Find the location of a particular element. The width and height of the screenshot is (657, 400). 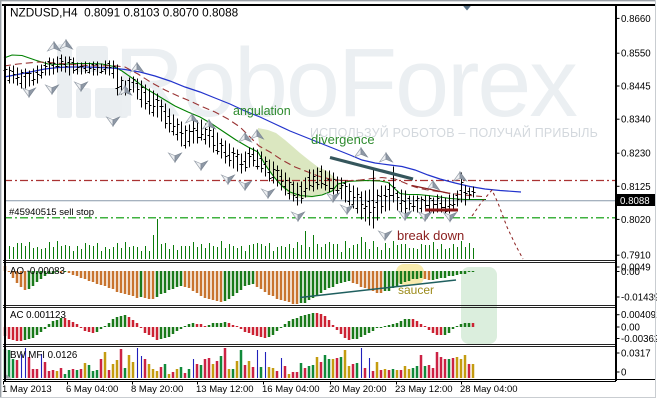

svg-text: 0.8088 is located at coordinates (635, 201).